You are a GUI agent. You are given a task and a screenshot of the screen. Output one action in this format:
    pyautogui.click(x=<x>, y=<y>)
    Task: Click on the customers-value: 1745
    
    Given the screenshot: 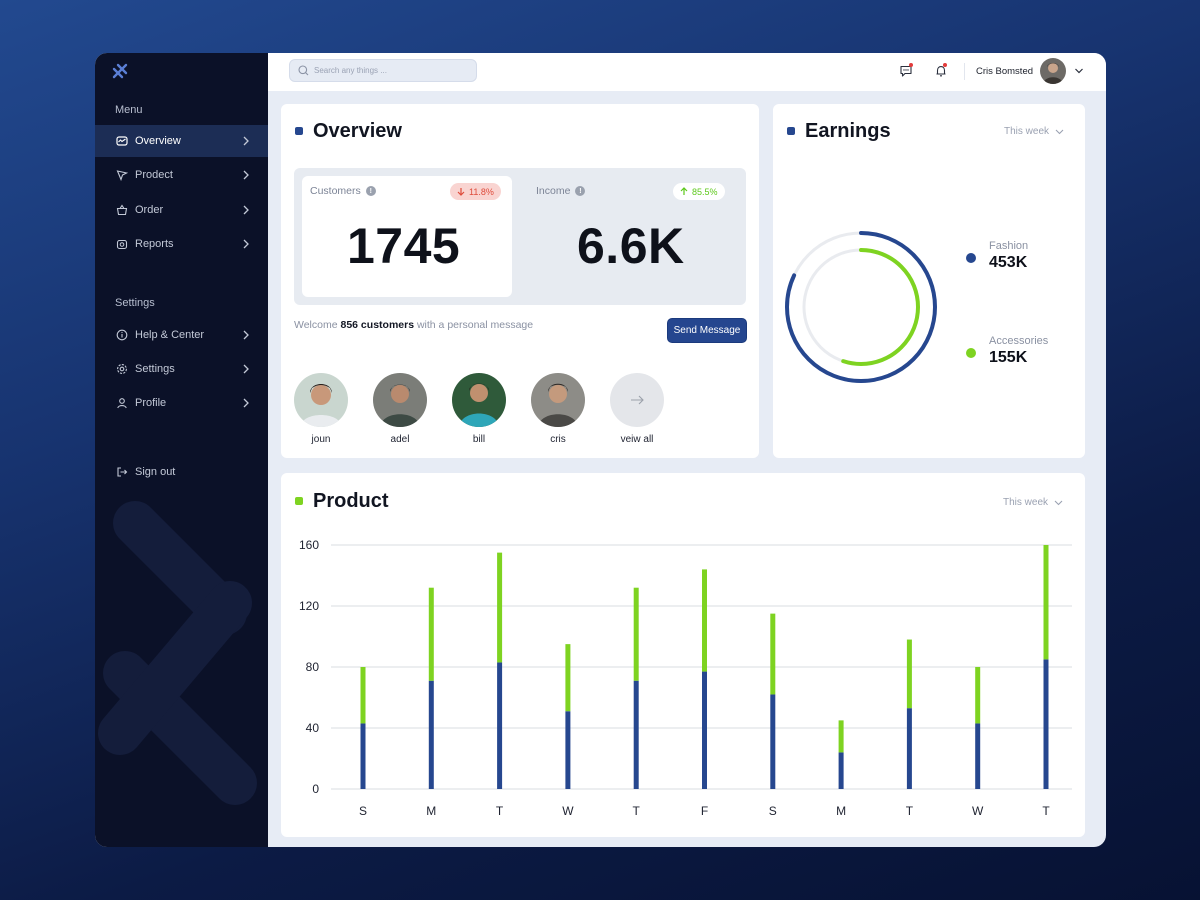 What is the action you would take?
    pyautogui.click(x=404, y=246)
    